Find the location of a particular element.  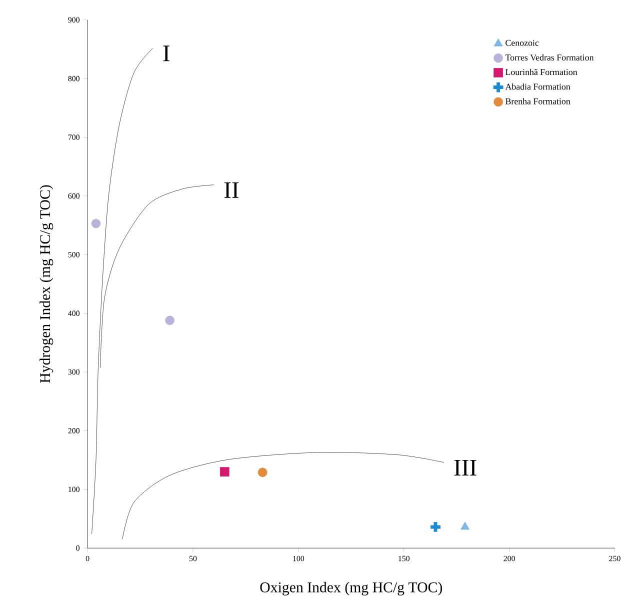

legend-label: Brenha Formation is located at coordinates (538, 101).